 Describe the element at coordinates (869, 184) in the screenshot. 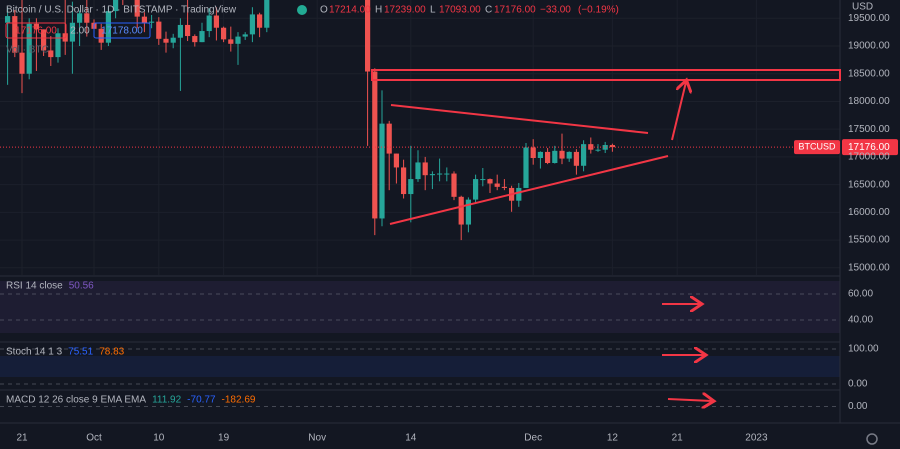

I see `y-tick-label: 16500.00` at that location.